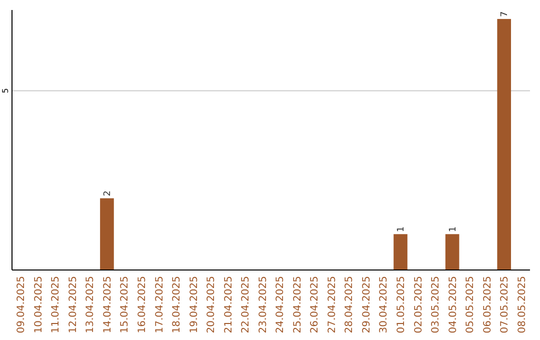  Describe the element at coordinates (228, 305) in the screenshot. I see `x-tick-label: 21.04.2025` at that location.